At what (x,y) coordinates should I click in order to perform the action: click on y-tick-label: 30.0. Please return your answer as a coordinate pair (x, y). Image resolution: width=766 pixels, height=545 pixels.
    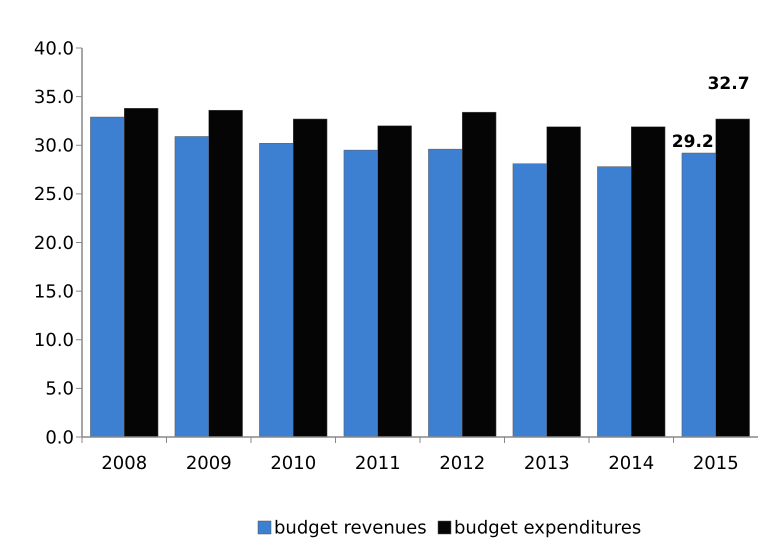
    Looking at the image, I should click on (54, 146).